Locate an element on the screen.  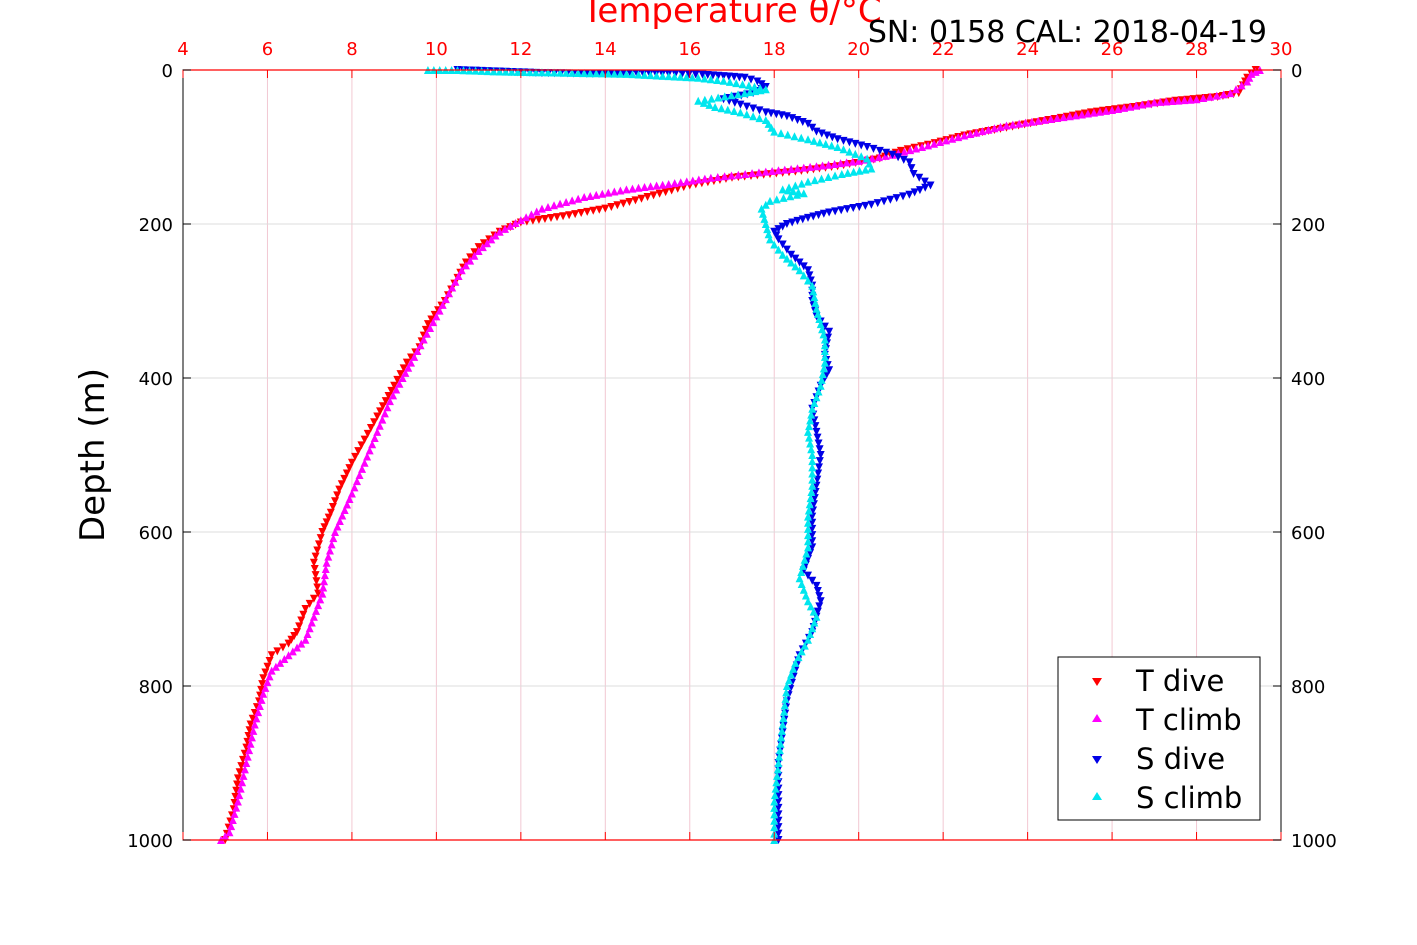
y-tick-label-right: 800 is located at coordinates (1308, 687).